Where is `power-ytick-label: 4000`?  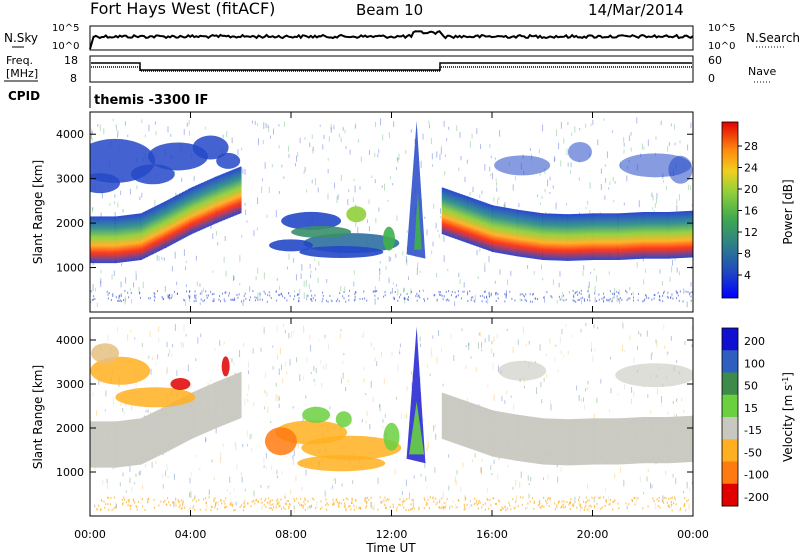
power-ytick-label: 4000 is located at coordinates (70, 134).